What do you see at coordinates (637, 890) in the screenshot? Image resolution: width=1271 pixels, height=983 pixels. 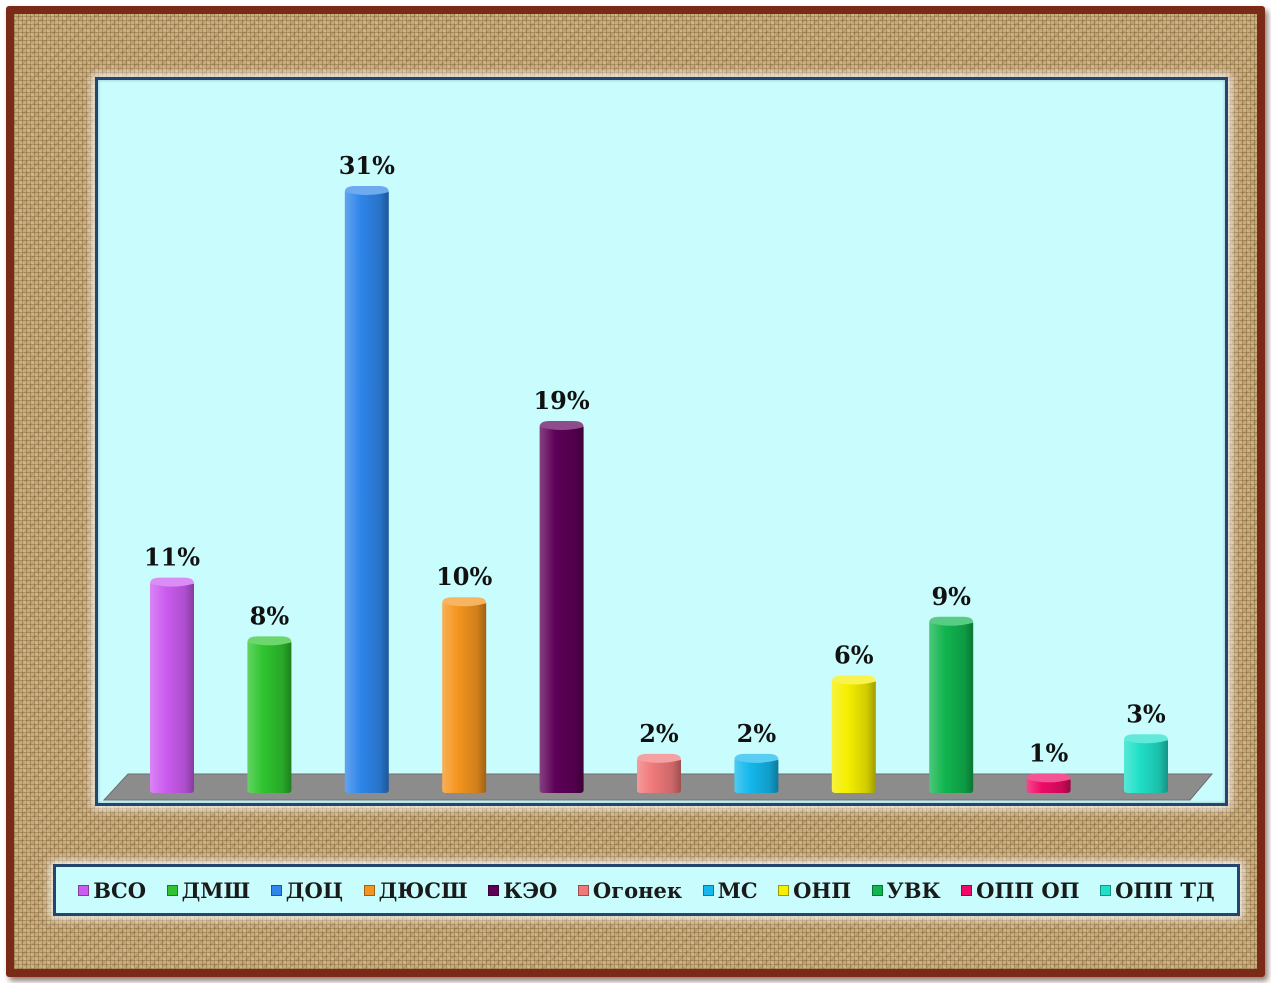 I see `legend-label: Огонек` at bounding box center [637, 890].